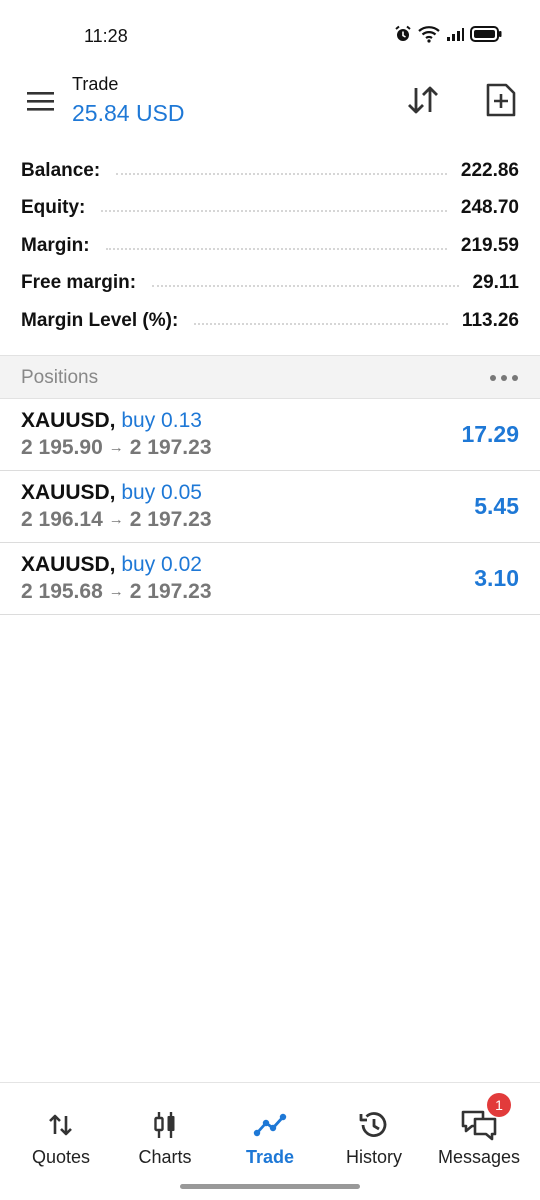  Describe the element at coordinates (79, 283) in the screenshot. I see `summary-label: Free margin:` at that location.